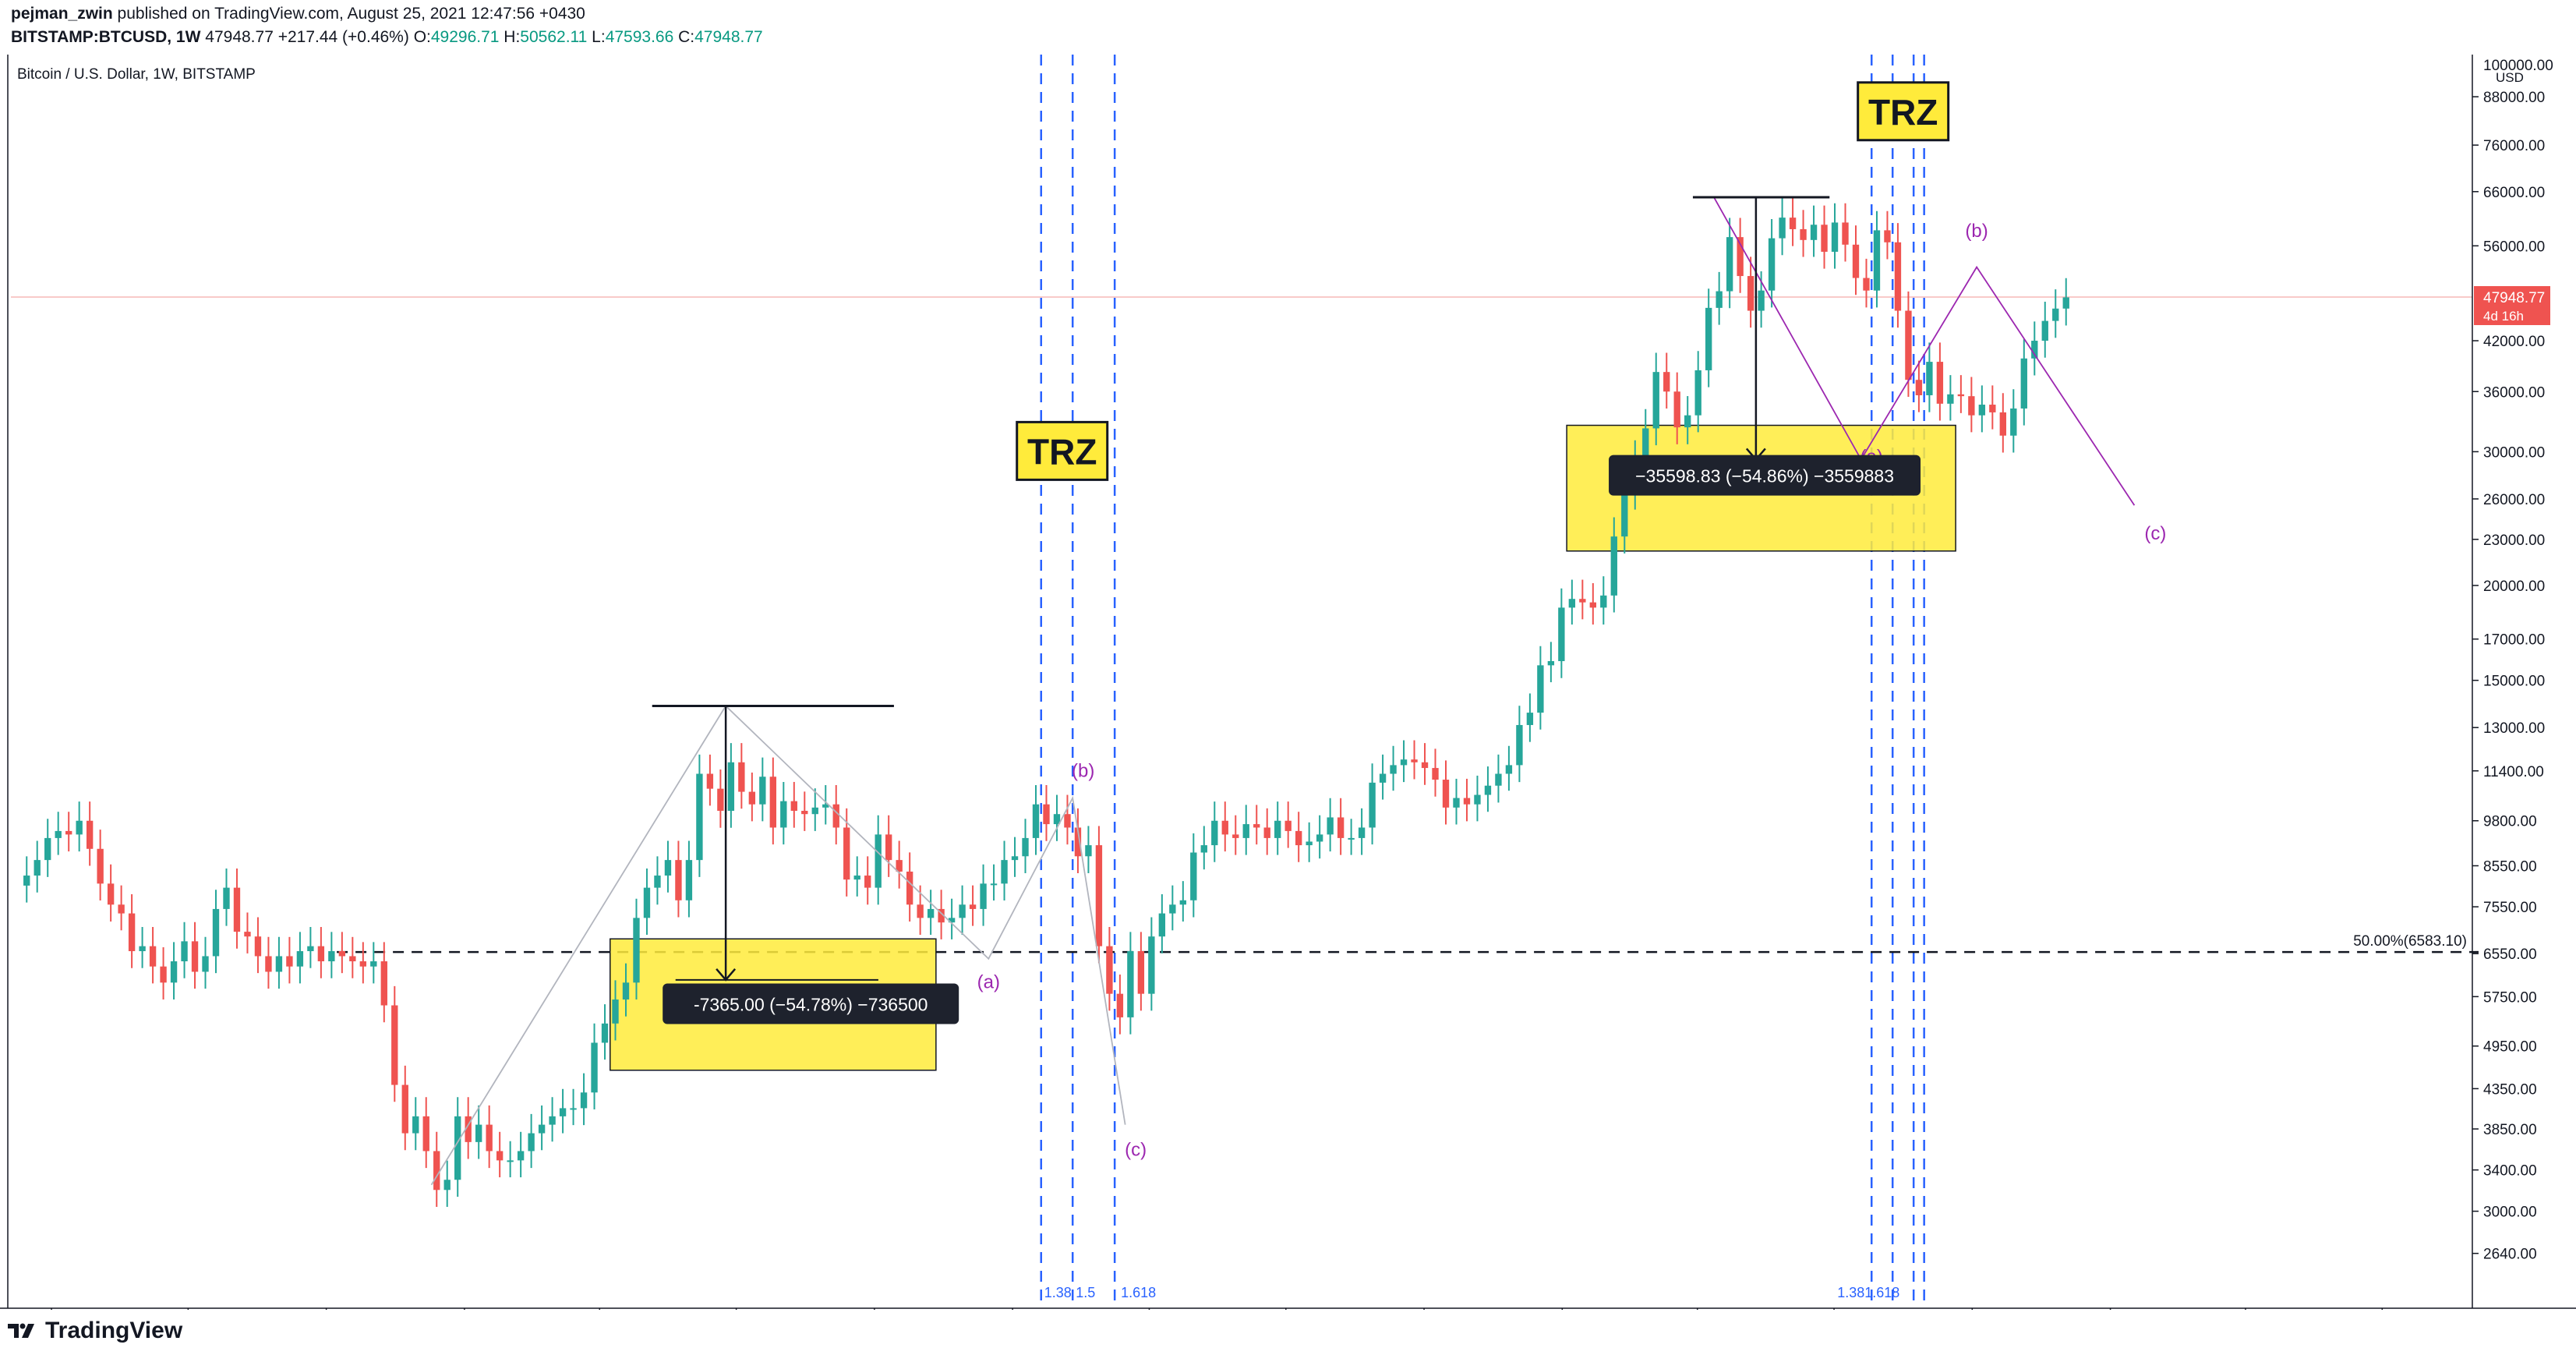 The height and width of the screenshot is (1355, 2576). What do you see at coordinates (343, 37) in the screenshot?
I see `price-change: +217.44 (+0.46%)` at bounding box center [343, 37].